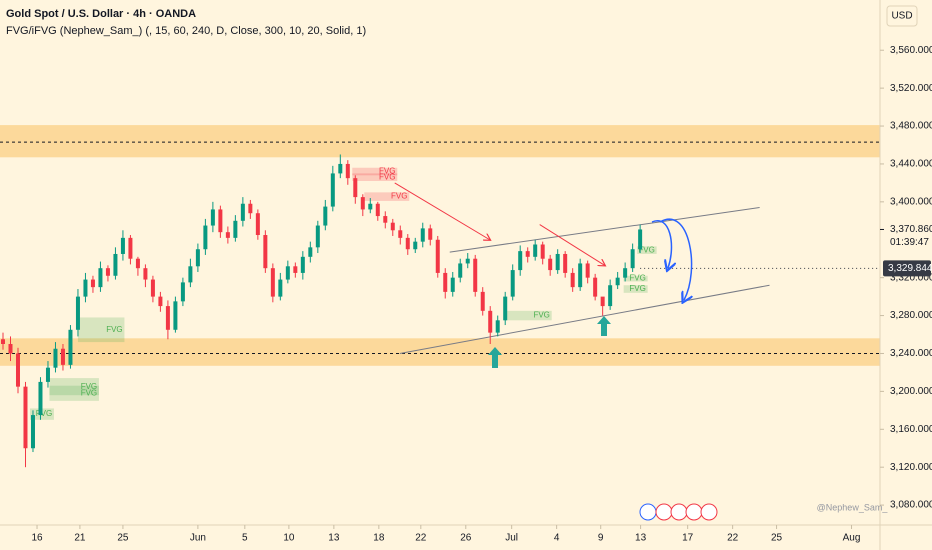 Image resolution: width=932 pixels, height=550 pixels. Describe the element at coordinates (911, 277) in the screenshot. I see `y-tick-label: 3,320.000` at that location.